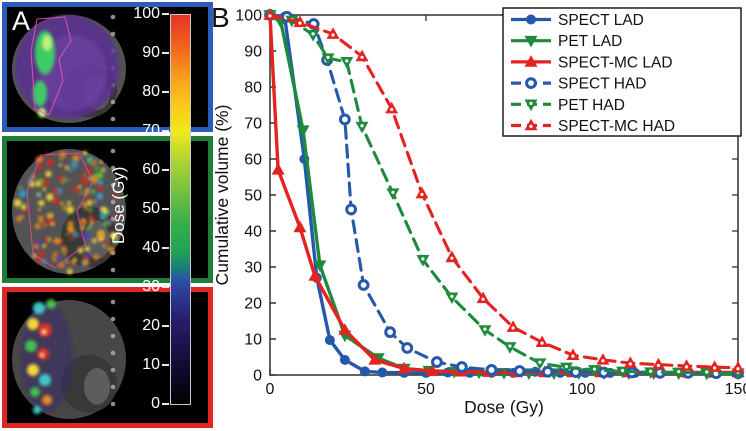  Describe the element at coordinates (220, 17) in the screenshot. I see `panel-b-label: B` at that location.